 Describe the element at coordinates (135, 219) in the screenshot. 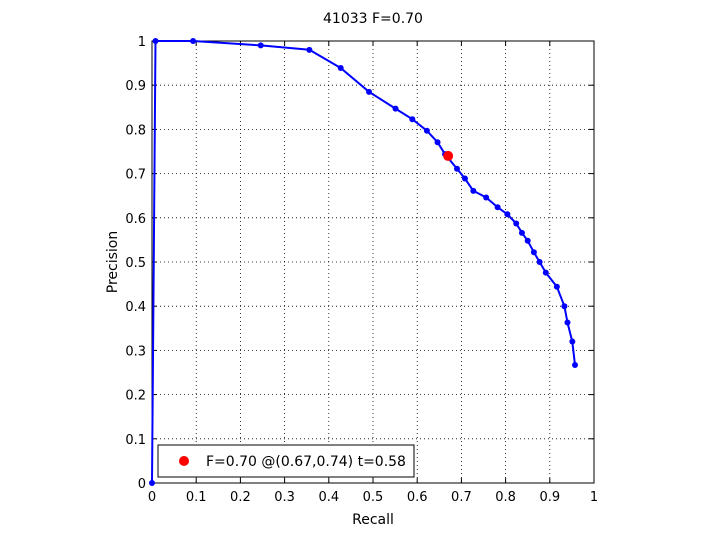

I see `y-tick-label: 0.6` at that location.